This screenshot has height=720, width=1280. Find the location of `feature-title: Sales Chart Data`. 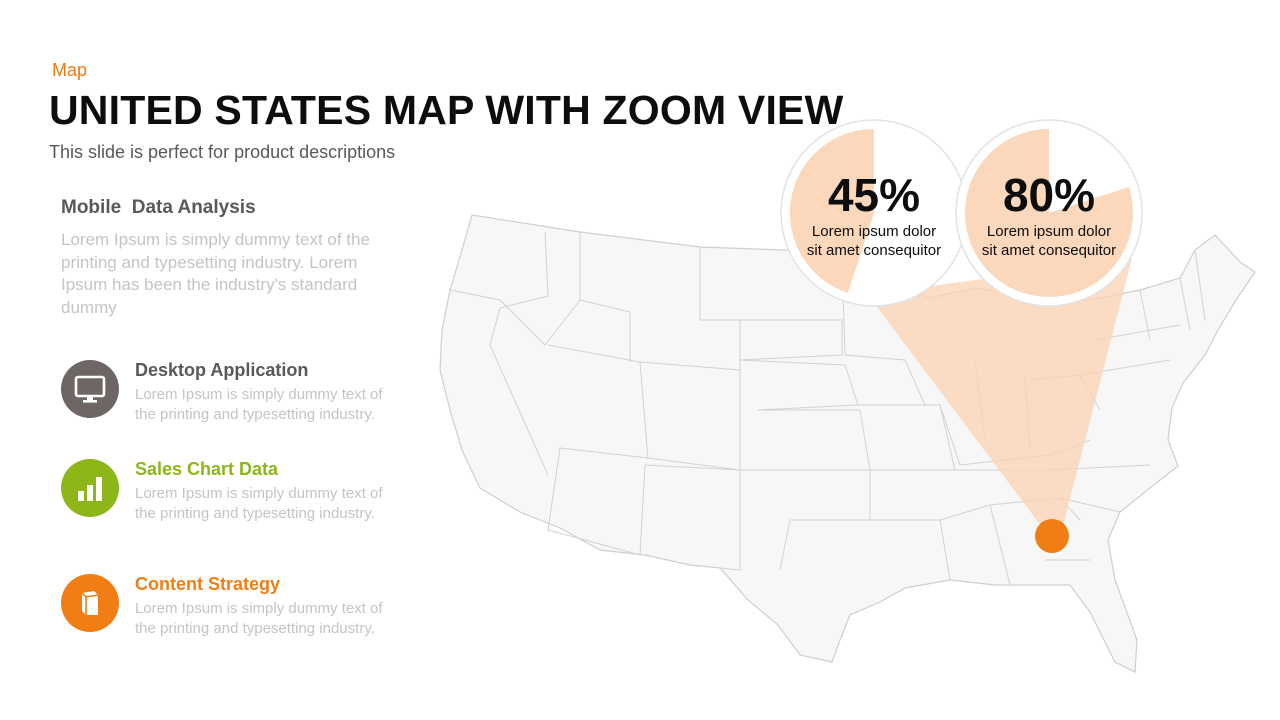

feature-title: Sales Chart Data is located at coordinates (207, 469).